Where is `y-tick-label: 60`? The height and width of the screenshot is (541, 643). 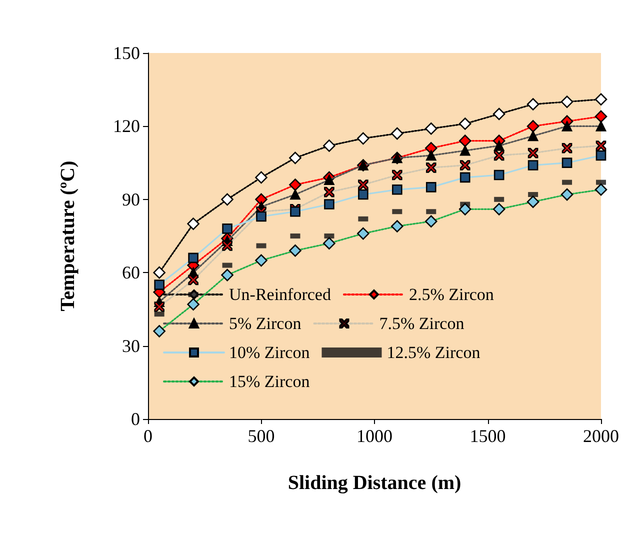
y-tick-label: 60 is located at coordinates (131, 272).